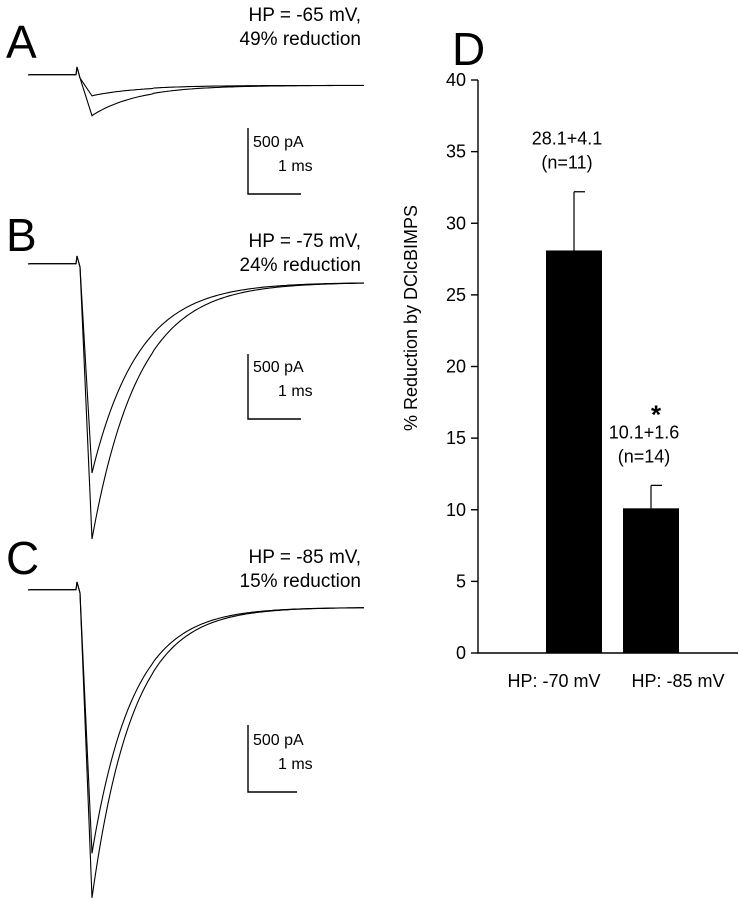 The width and height of the screenshot is (739, 899). What do you see at coordinates (304, 15) in the screenshot?
I see `annotation-a-line1: HP = -65 mV,` at bounding box center [304, 15].